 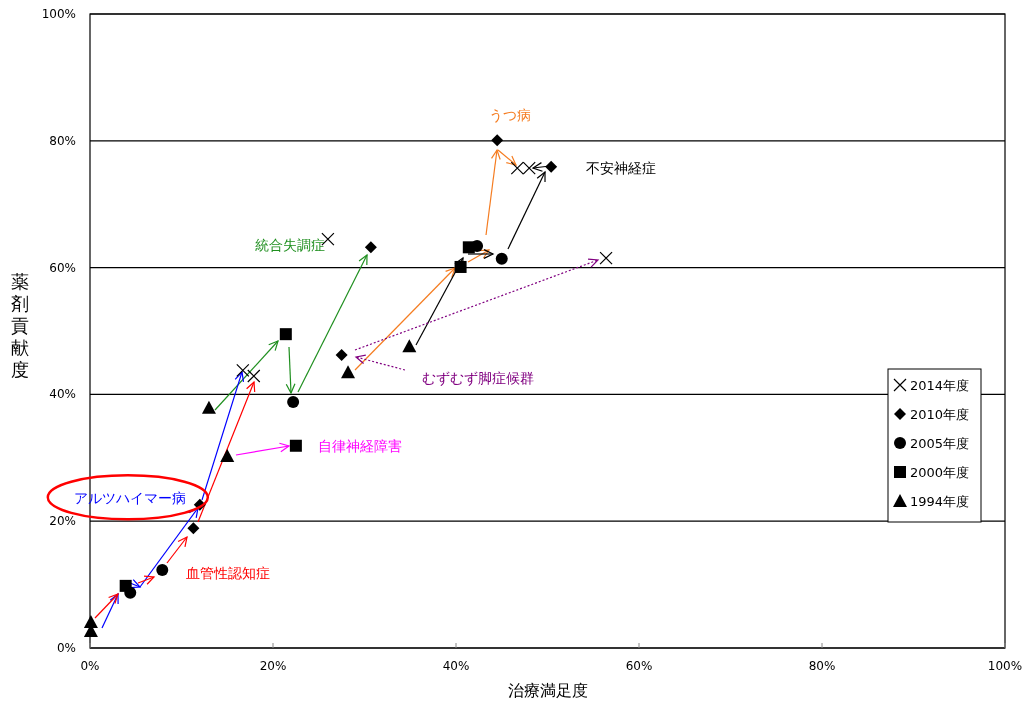 What do you see at coordinates (62, 267) in the screenshot?
I see `y-tick-label: 60%` at bounding box center [62, 267].